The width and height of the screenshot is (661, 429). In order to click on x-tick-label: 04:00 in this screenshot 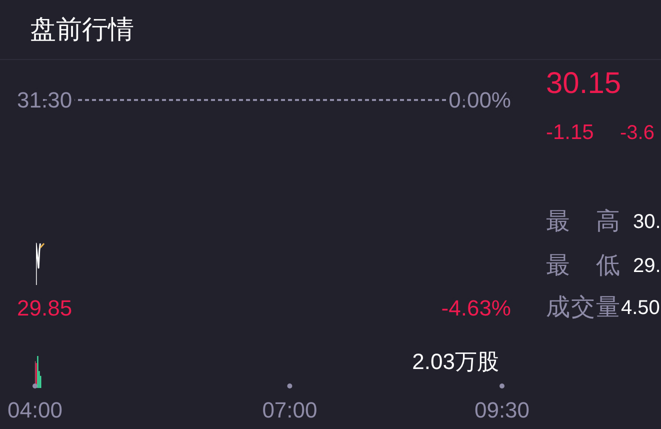, I will do `click(35, 410)`.